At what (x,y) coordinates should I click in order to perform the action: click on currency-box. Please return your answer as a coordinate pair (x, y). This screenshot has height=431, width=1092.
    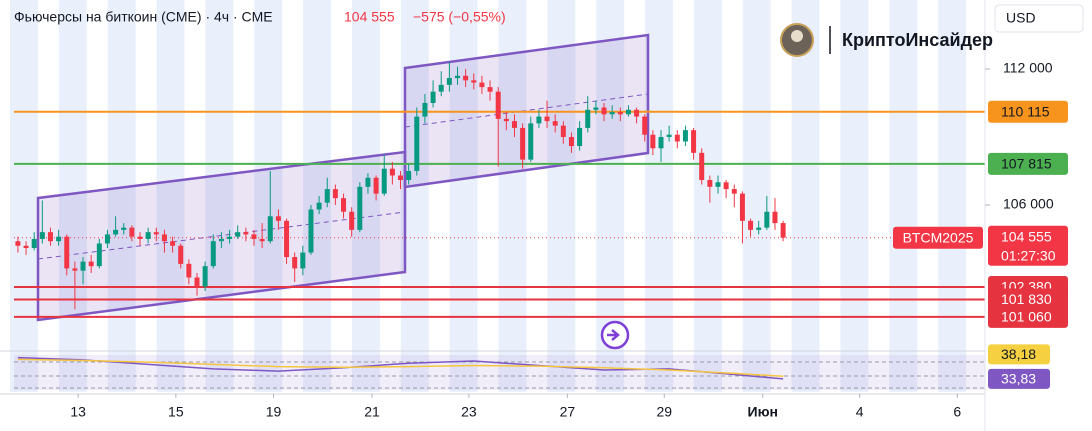
    Looking at the image, I should click on (1039, 18).